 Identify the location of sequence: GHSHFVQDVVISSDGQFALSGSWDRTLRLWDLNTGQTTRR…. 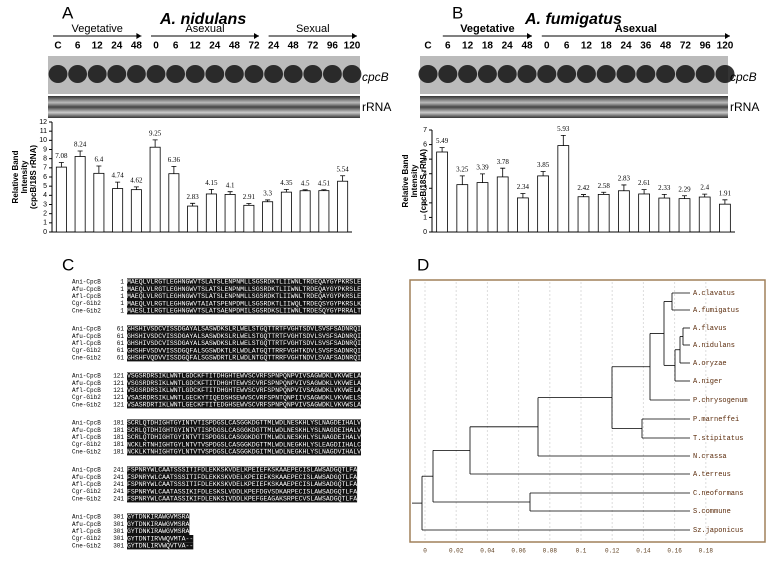
(244, 358).